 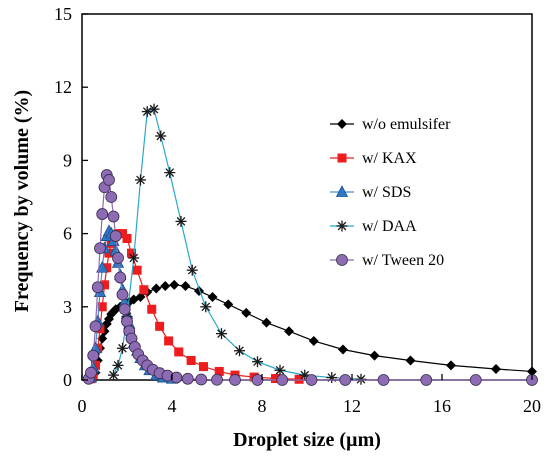 What do you see at coordinates (67, 307) in the screenshot?
I see `y-tick-label: 3` at bounding box center [67, 307].